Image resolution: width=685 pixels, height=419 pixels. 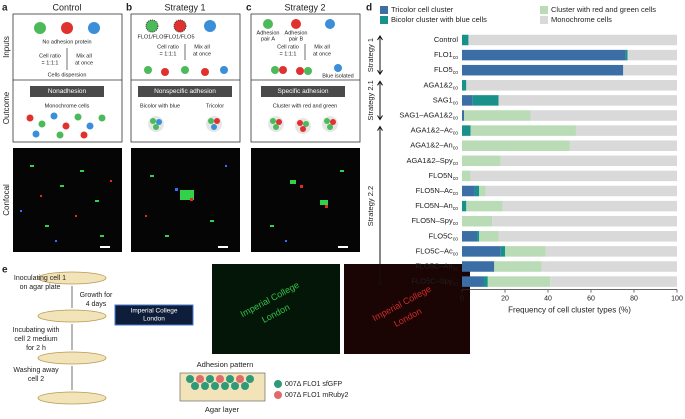 I want to click on y-tick-label: FLO5Nco, so click(x=444, y=176).